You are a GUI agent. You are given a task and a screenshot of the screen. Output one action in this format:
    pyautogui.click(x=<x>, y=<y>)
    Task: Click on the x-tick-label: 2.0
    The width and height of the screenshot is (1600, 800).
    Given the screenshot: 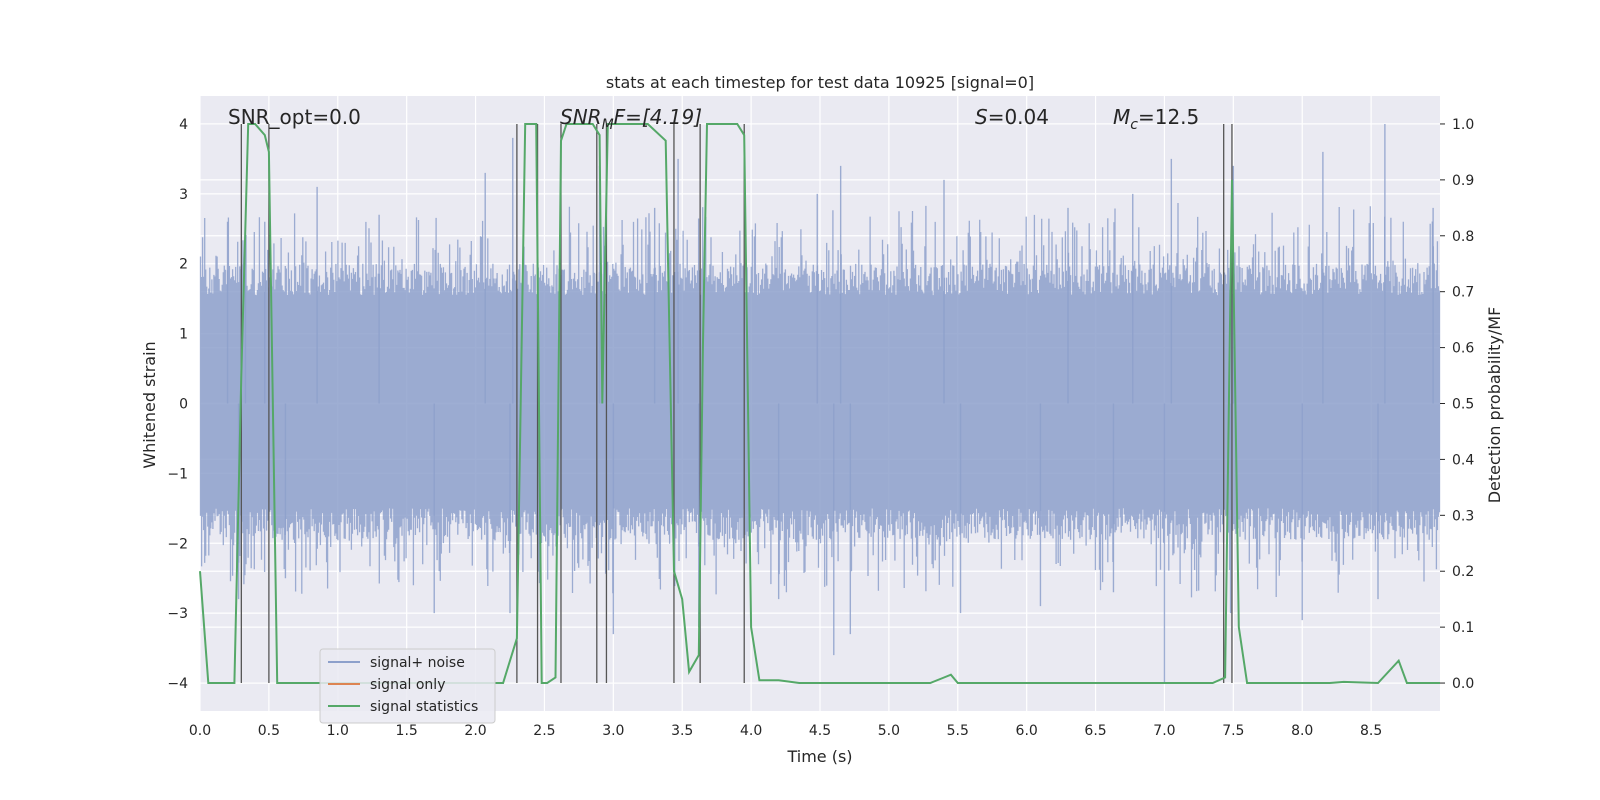 What is the action you would take?
    pyautogui.click(x=475, y=731)
    